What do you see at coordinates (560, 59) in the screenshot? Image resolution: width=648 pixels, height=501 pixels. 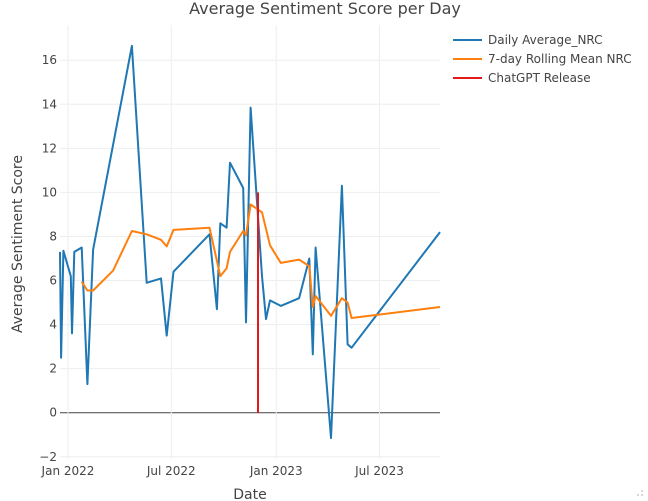 I see `legend-label-rolling-mean: 7-day Rolling Mean NRC` at bounding box center [560, 59].